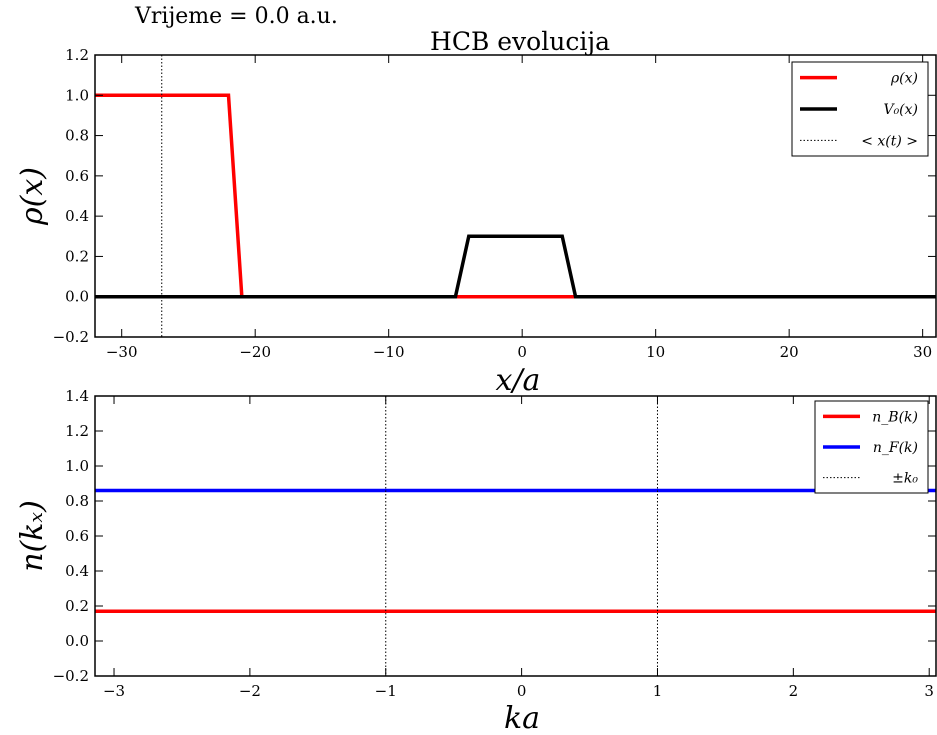  What do you see at coordinates (389, 352) in the screenshot?
I see `x-tick-label: −10` at bounding box center [389, 352].